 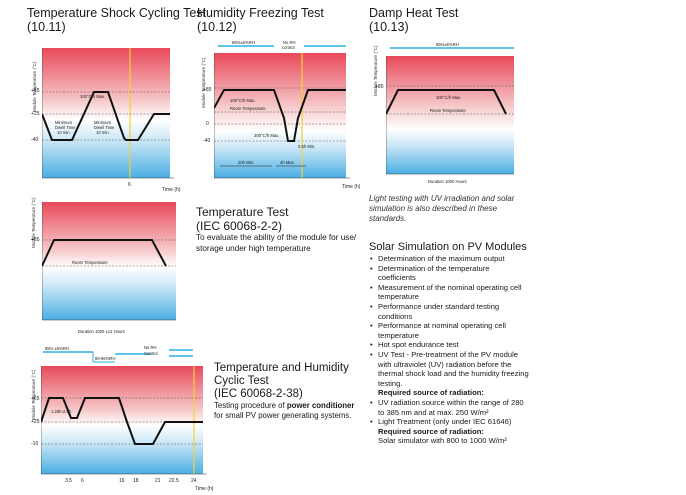 What do you see at coordinates (446, 102) in the screenshot?
I see `damp-profile-line` at bounding box center [446, 102].